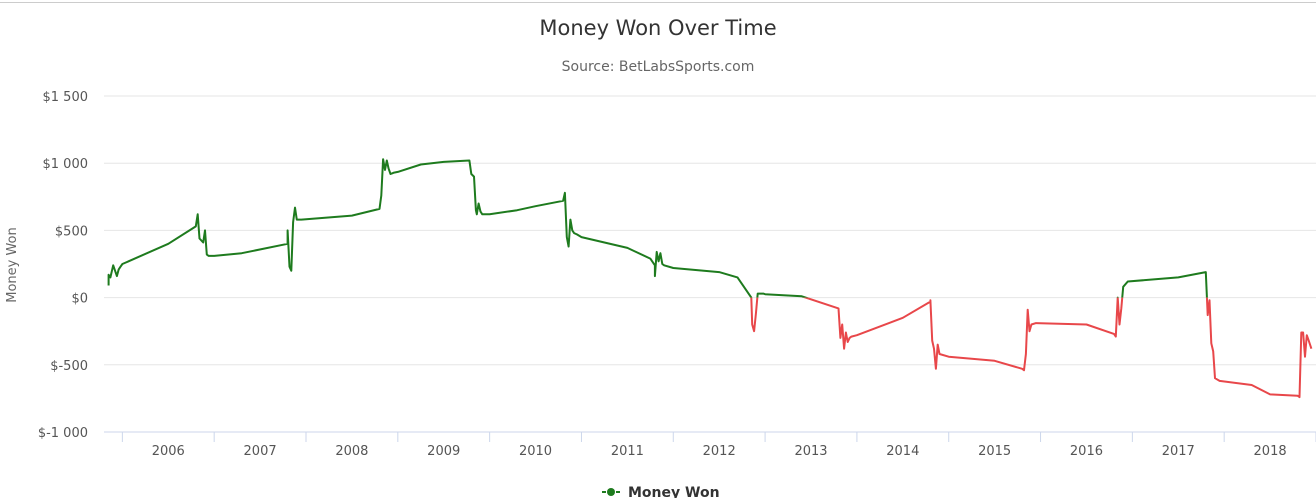  Describe the element at coordinates (1031, 348) in the screenshot. I see `series-line-negative` at that location.